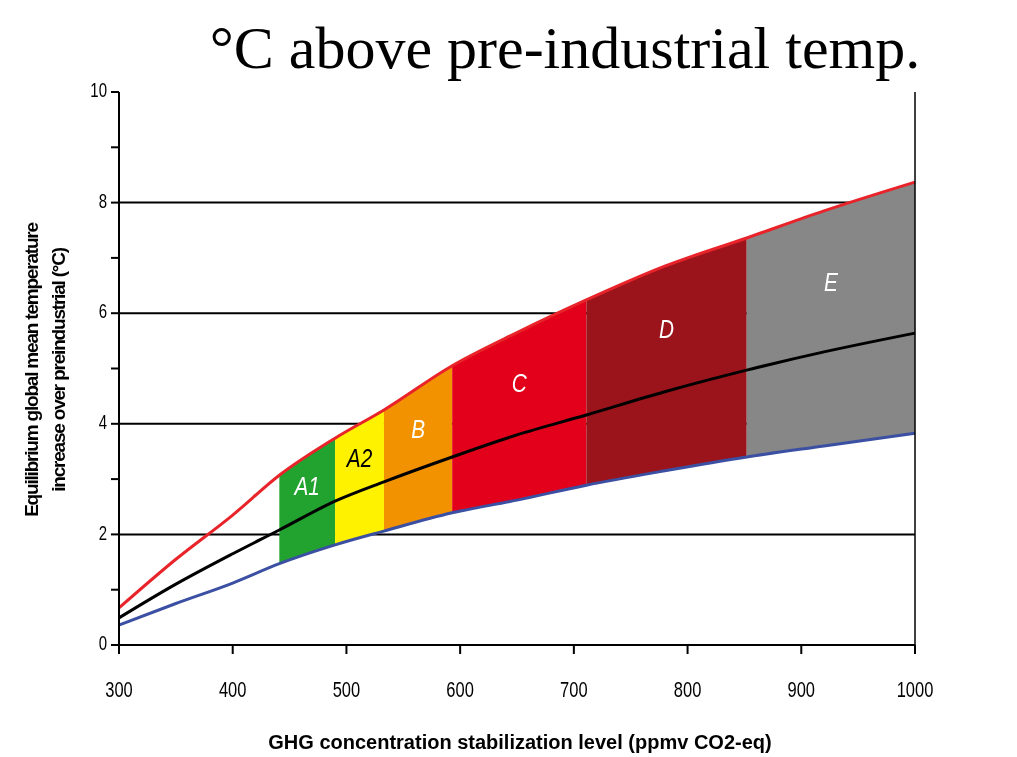  I want to click on chart-title: °C above pre-industrial temp., so click(565, 48).